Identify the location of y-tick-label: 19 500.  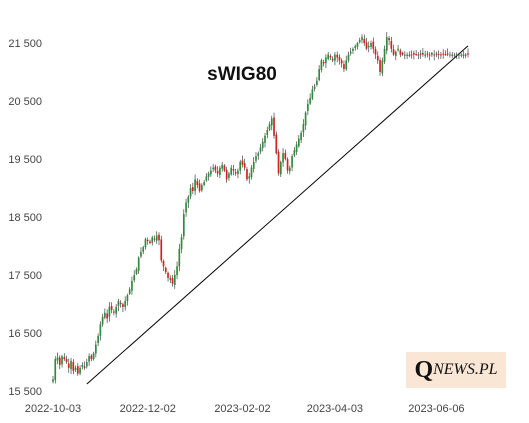
(25, 160).